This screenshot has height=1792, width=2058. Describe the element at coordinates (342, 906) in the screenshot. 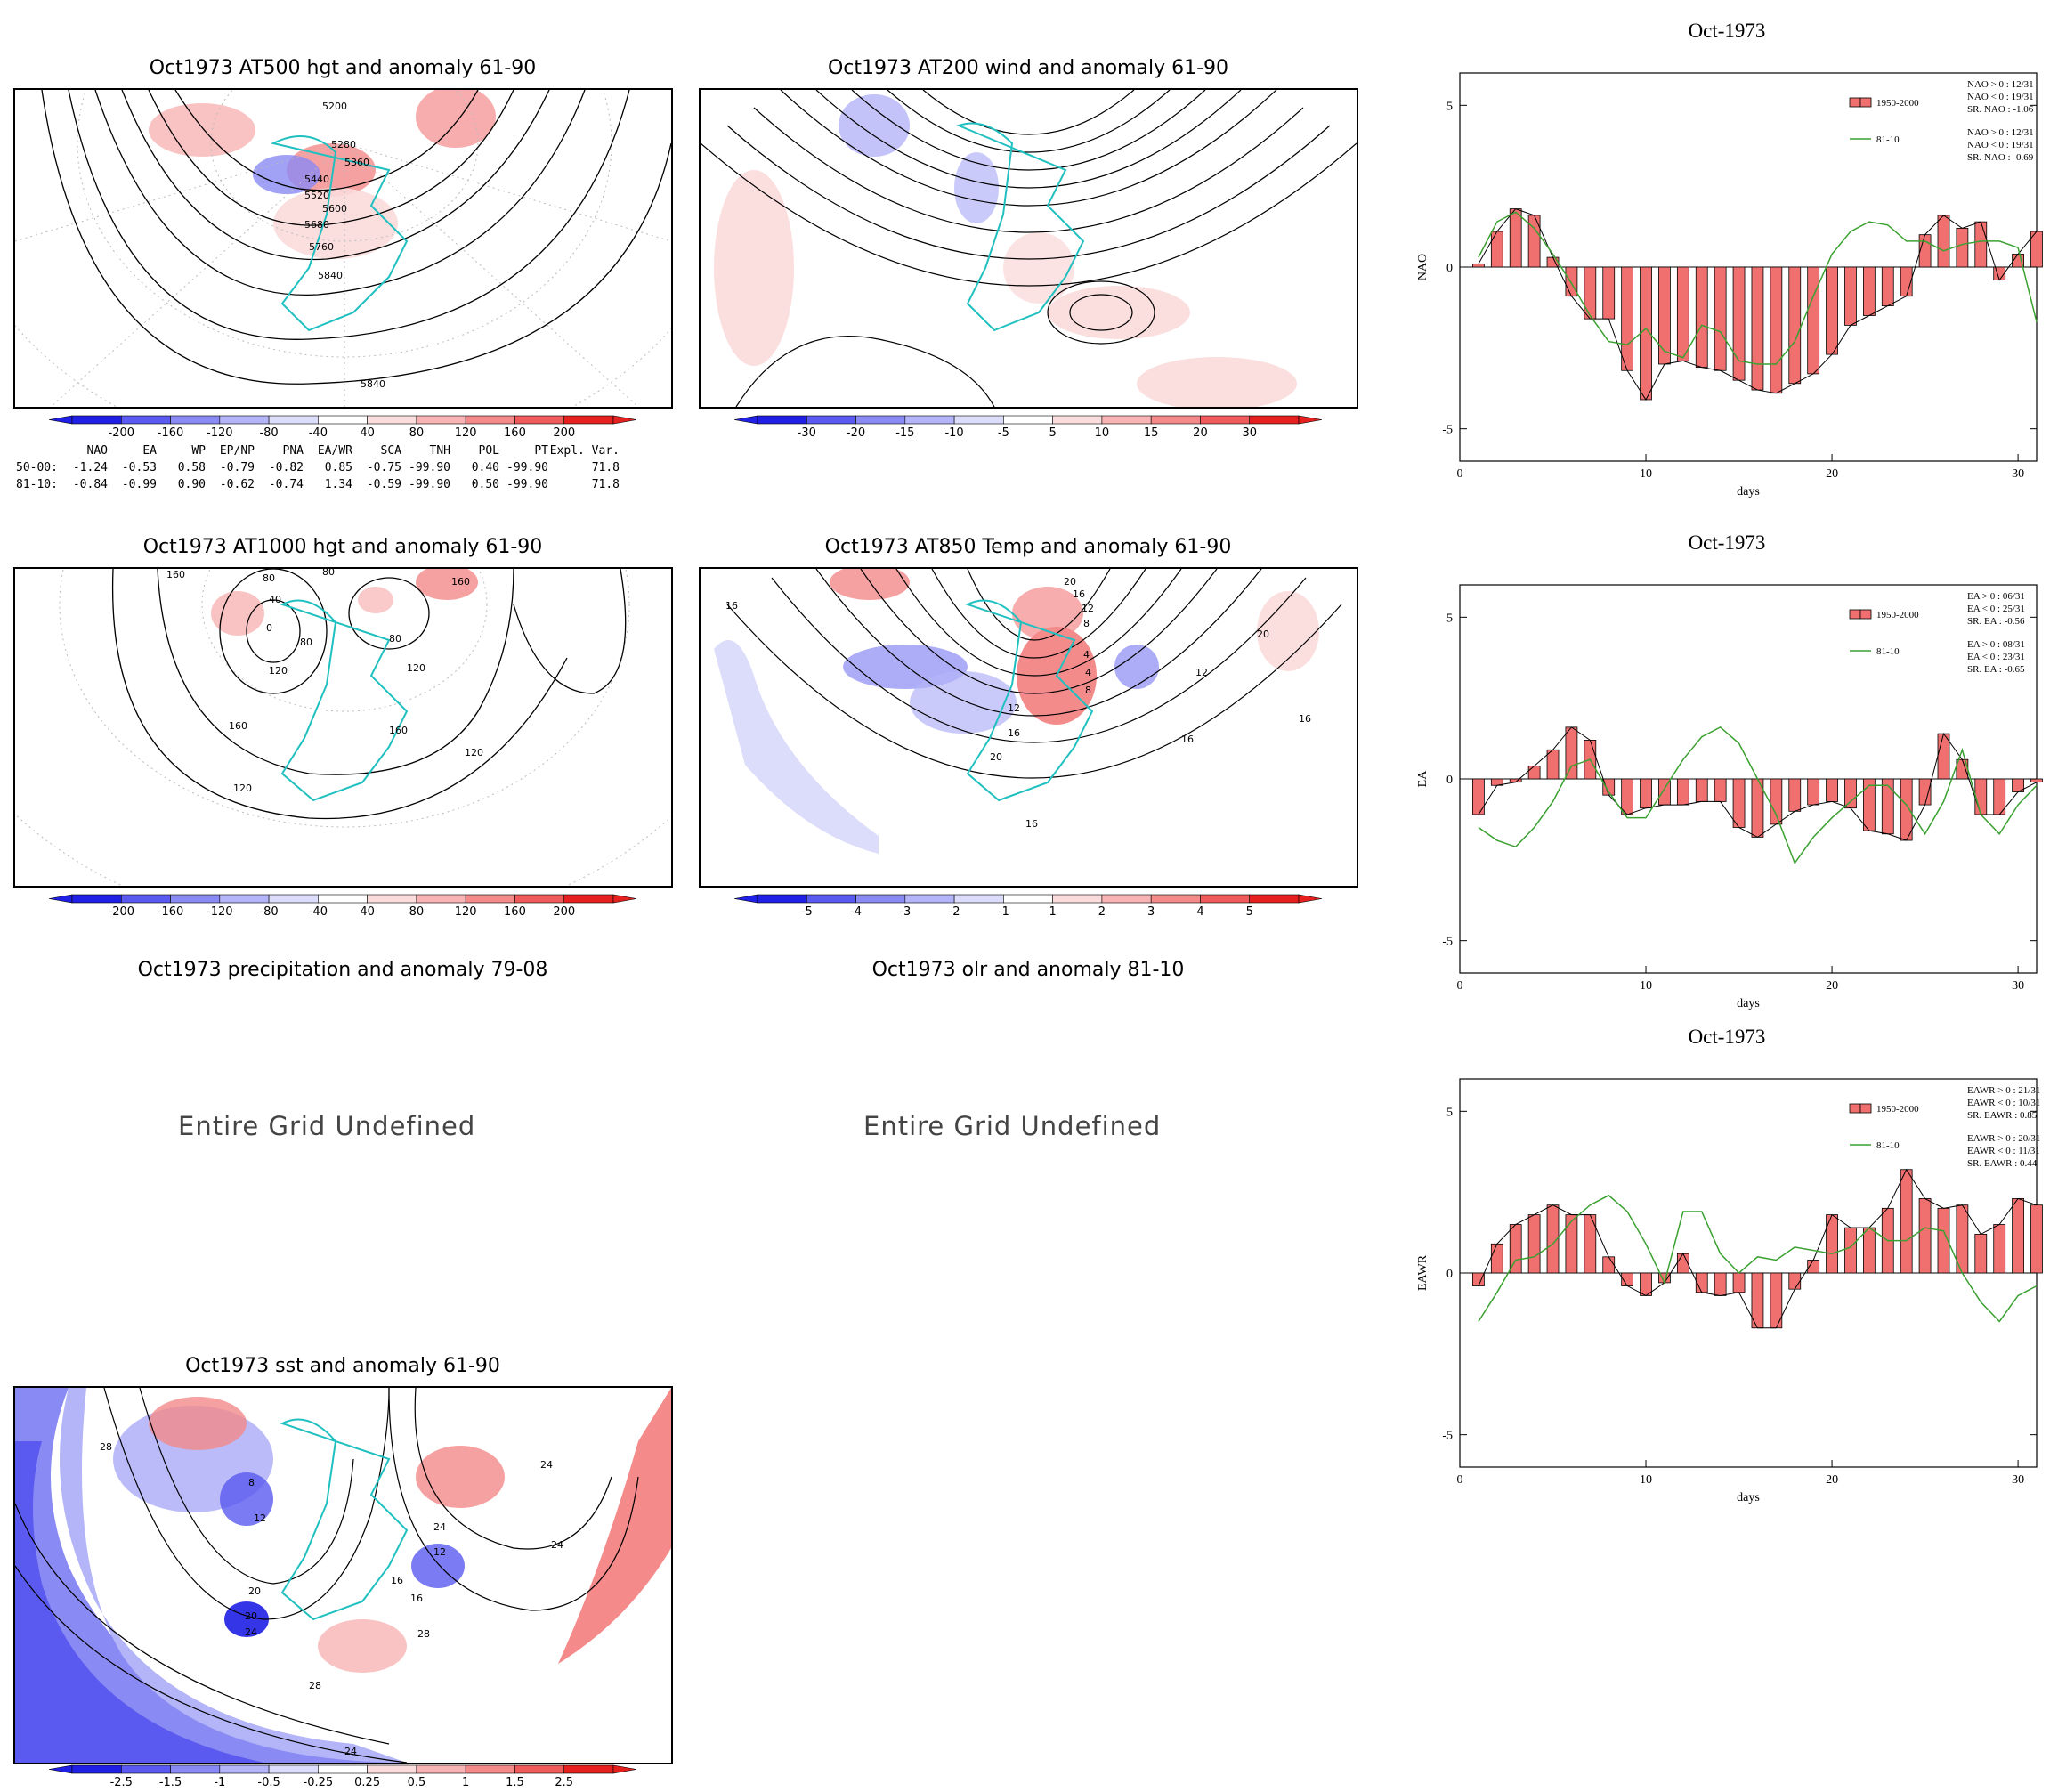

I see `colorbar-hgt-bottom: -200 -160 -120 -80 -40 40 80 120 160 200` at that location.